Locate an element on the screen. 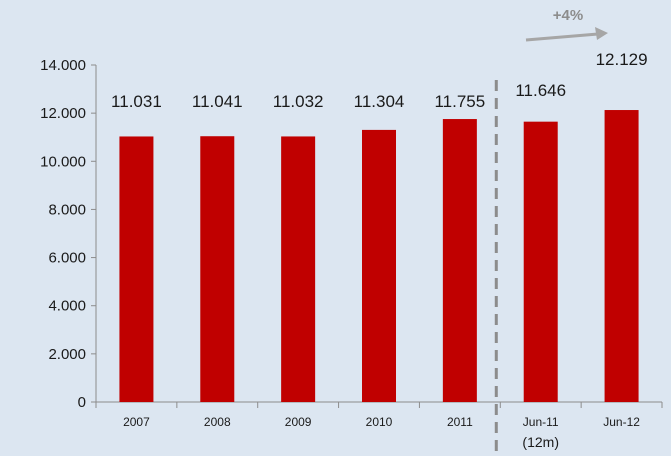 This screenshot has width=671, height=456. x-tick-label: 2007 is located at coordinates (136, 422).